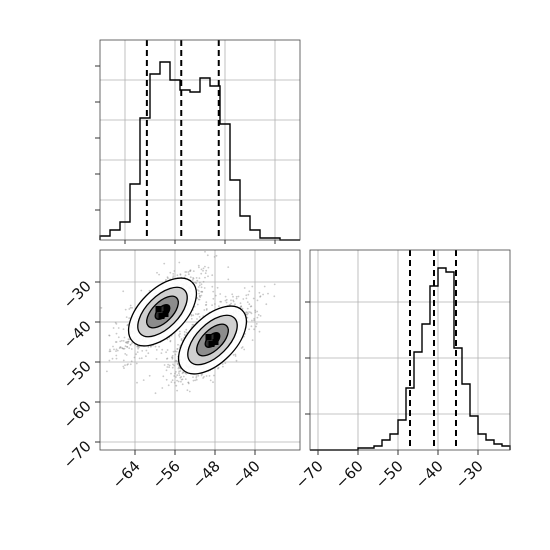 Image resolution: width=550 pixels, height=550 pixels. Describe the element at coordinates (349, 474) in the screenshot. I see `x-tick-label: −60` at that location.